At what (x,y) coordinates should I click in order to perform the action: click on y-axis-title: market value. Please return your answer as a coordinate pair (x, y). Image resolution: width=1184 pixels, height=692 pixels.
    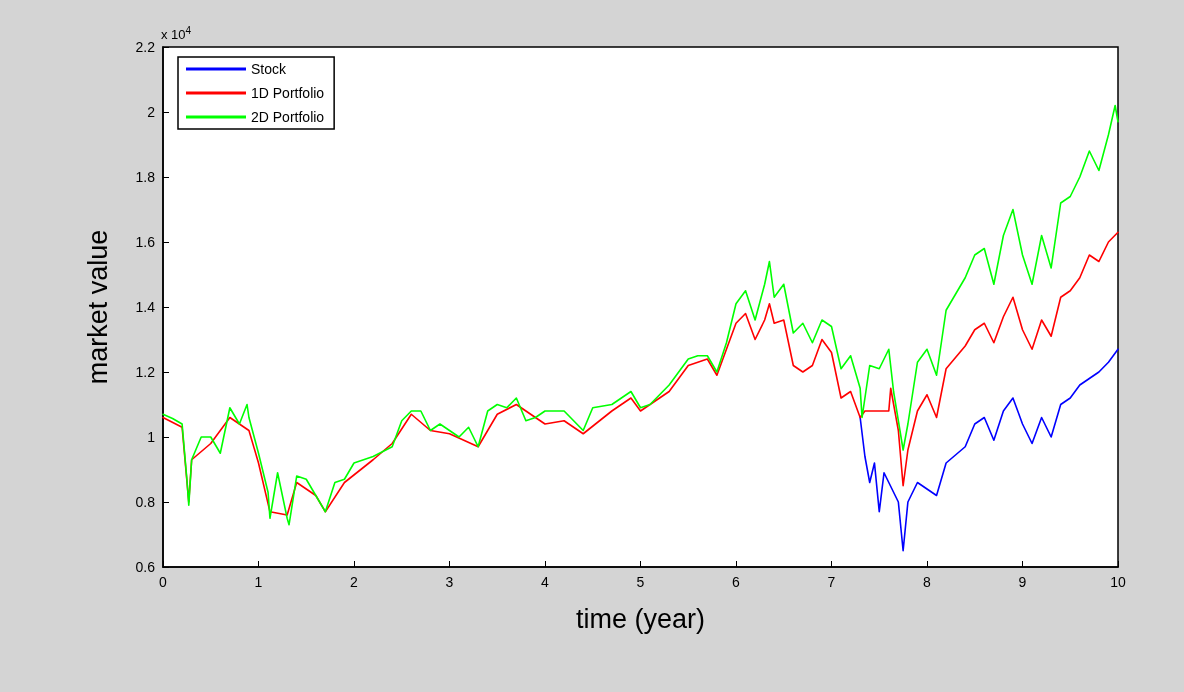
    Looking at the image, I should click on (97, 307).